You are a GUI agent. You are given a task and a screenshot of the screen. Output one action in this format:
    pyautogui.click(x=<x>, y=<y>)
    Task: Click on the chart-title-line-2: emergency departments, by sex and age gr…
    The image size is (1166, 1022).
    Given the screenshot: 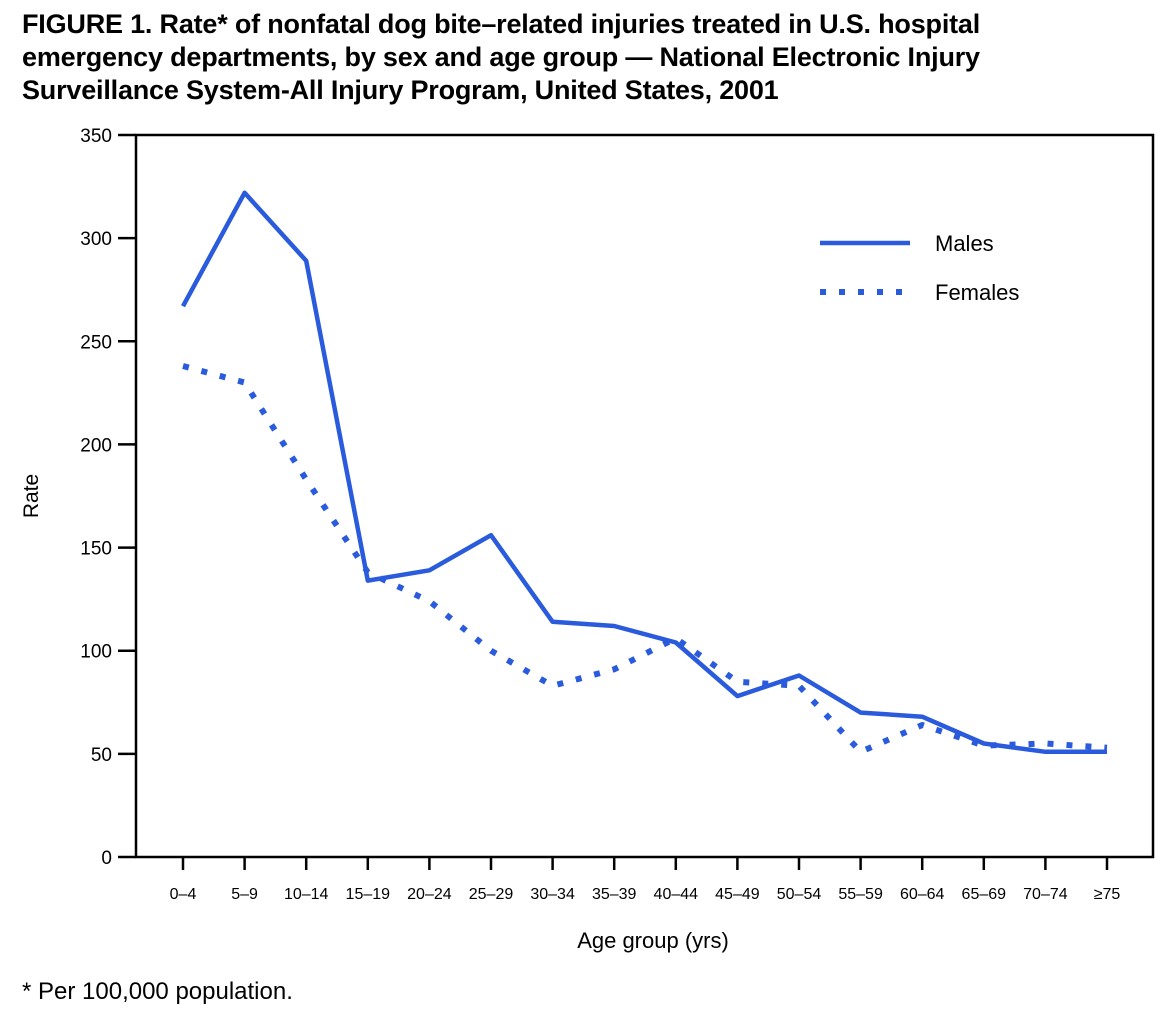 What is the action you would take?
    pyautogui.click(x=501, y=57)
    